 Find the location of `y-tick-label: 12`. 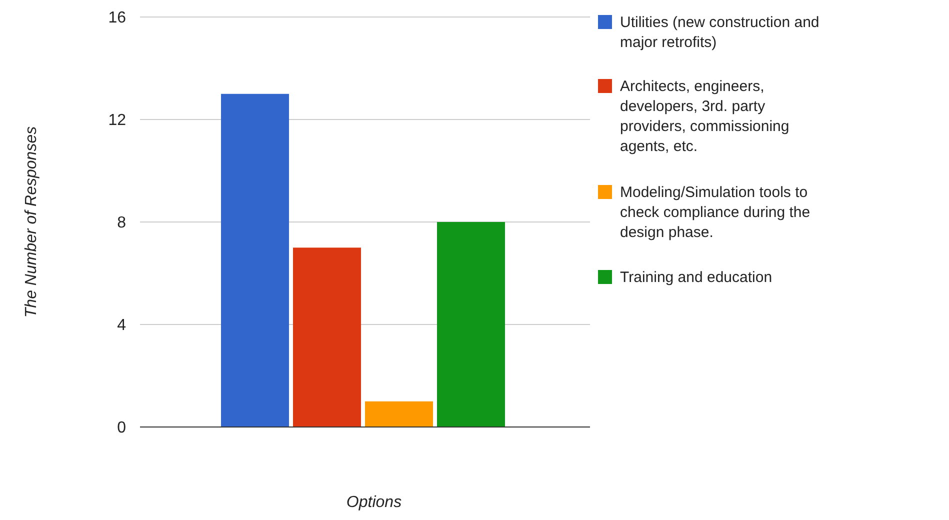

y-tick-label: 12 is located at coordinates (117, 121).